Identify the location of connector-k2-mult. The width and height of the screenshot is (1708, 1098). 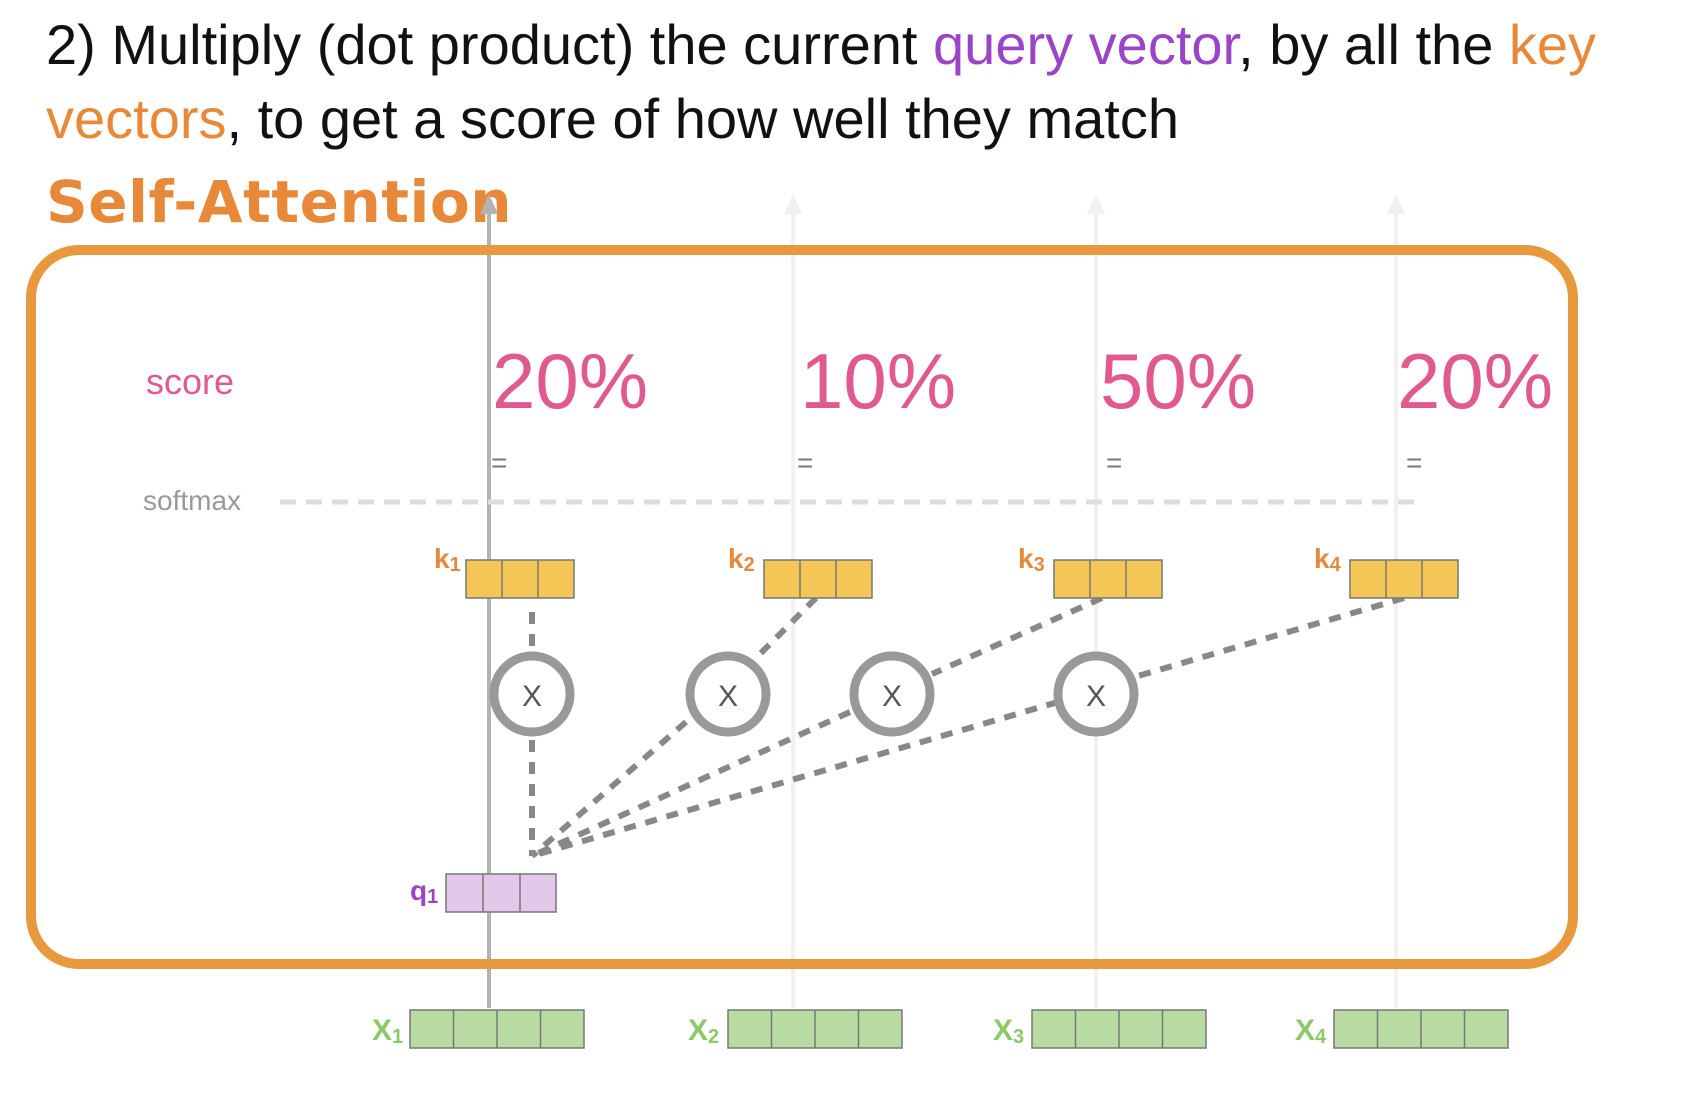
(787, 627).